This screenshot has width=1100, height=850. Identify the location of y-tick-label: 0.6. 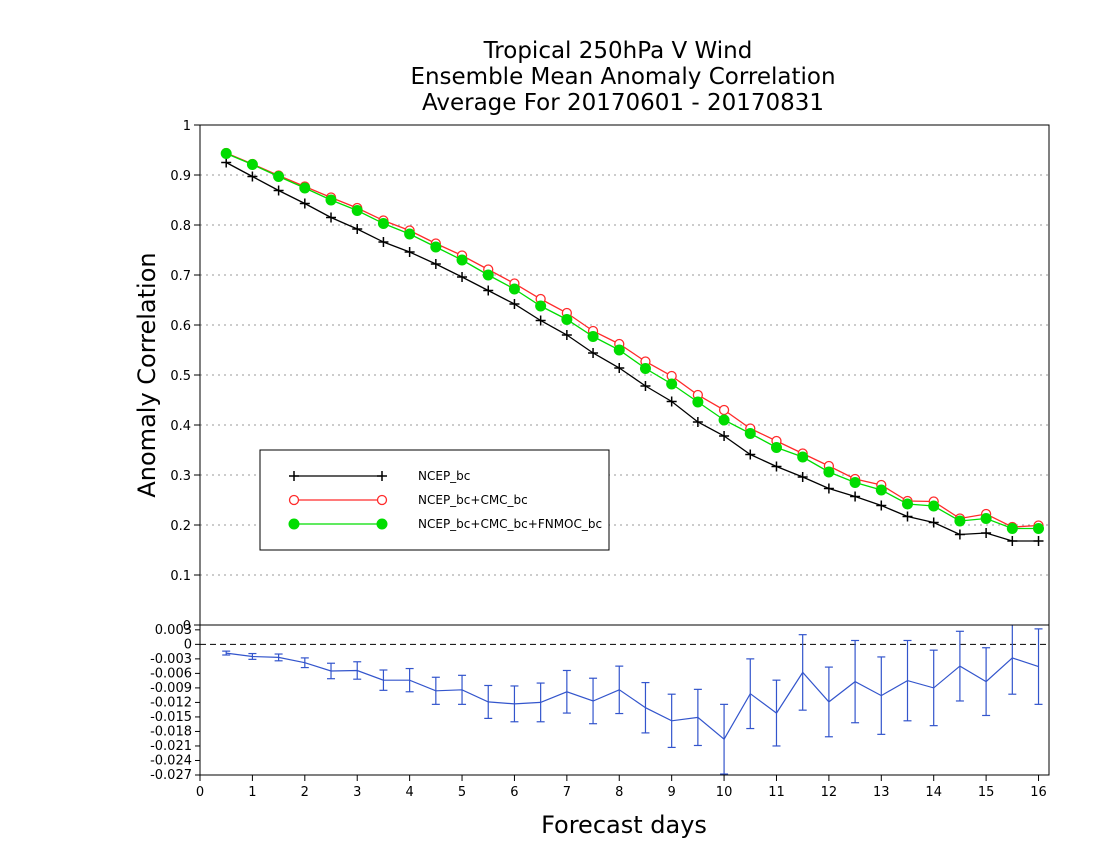
(180, 326).